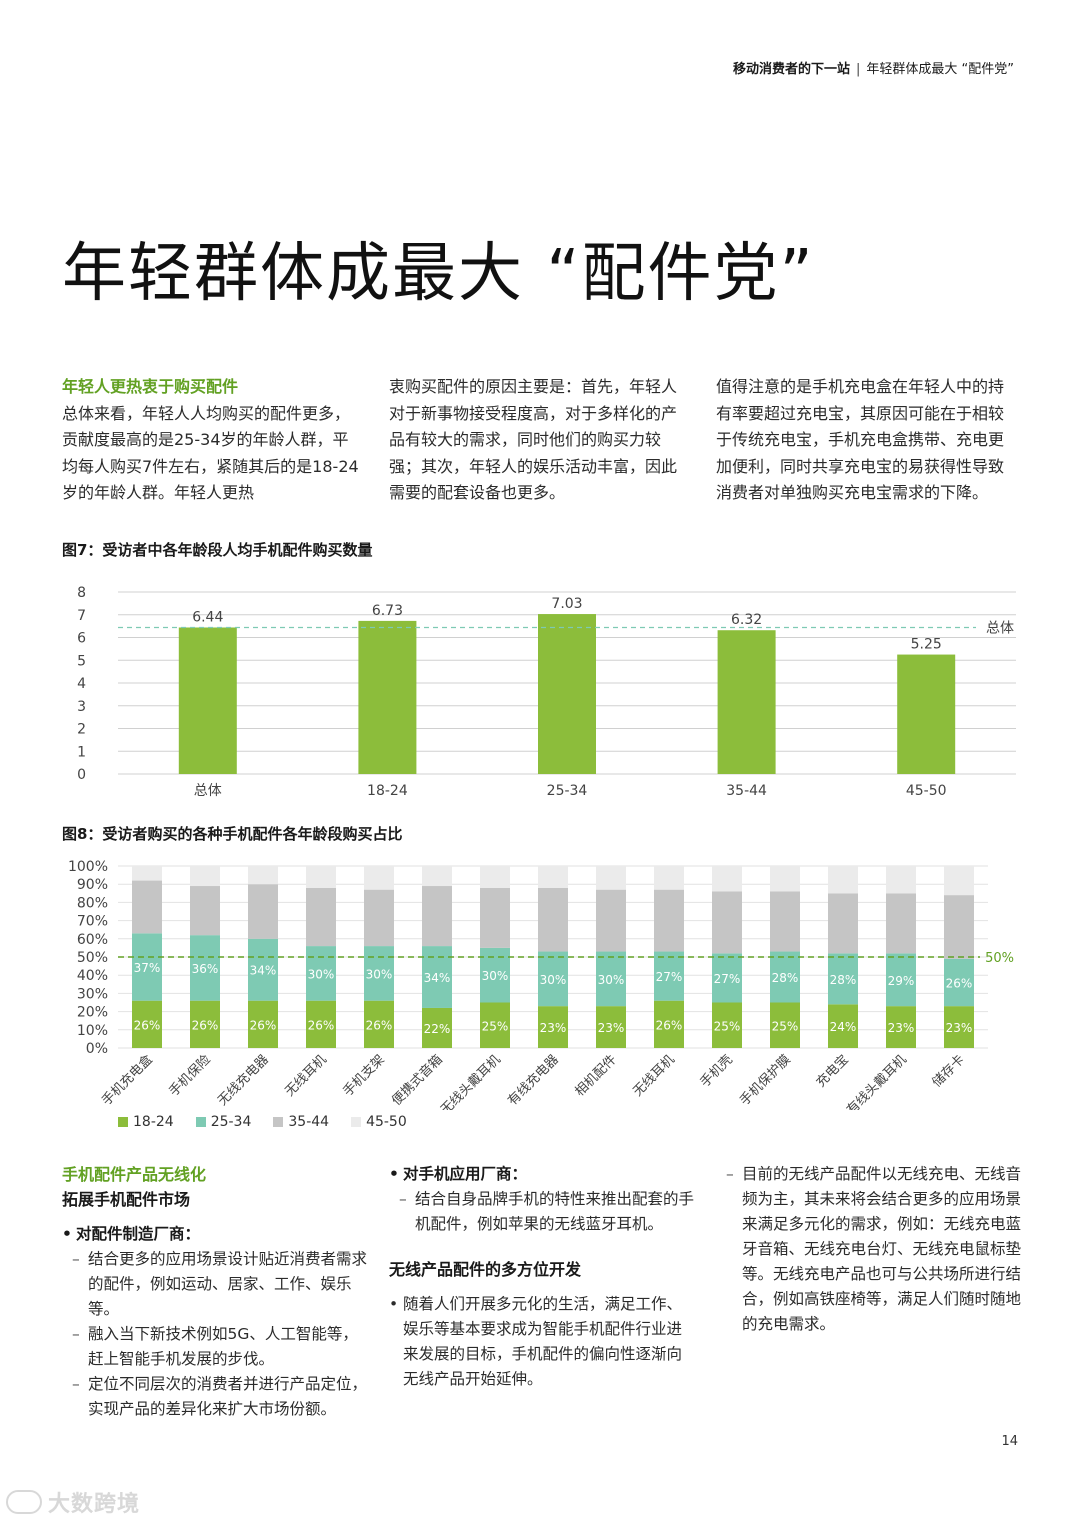  What do you see at coordinates (791, 69) in the screenshot?
I see `header-section-name: 移动消费者的下一站` at bounding box center [791, 69].